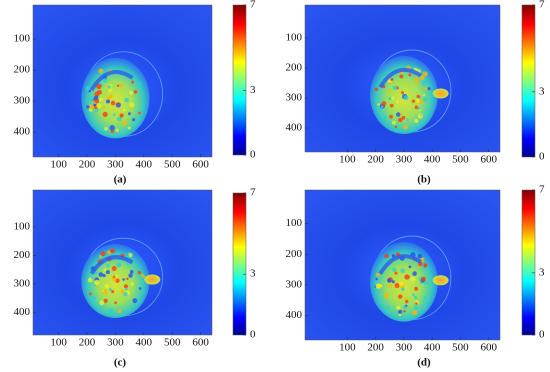 This screenshot has width=550, height=372. I want to click on y-tick-label: 100, so click(294, 38).